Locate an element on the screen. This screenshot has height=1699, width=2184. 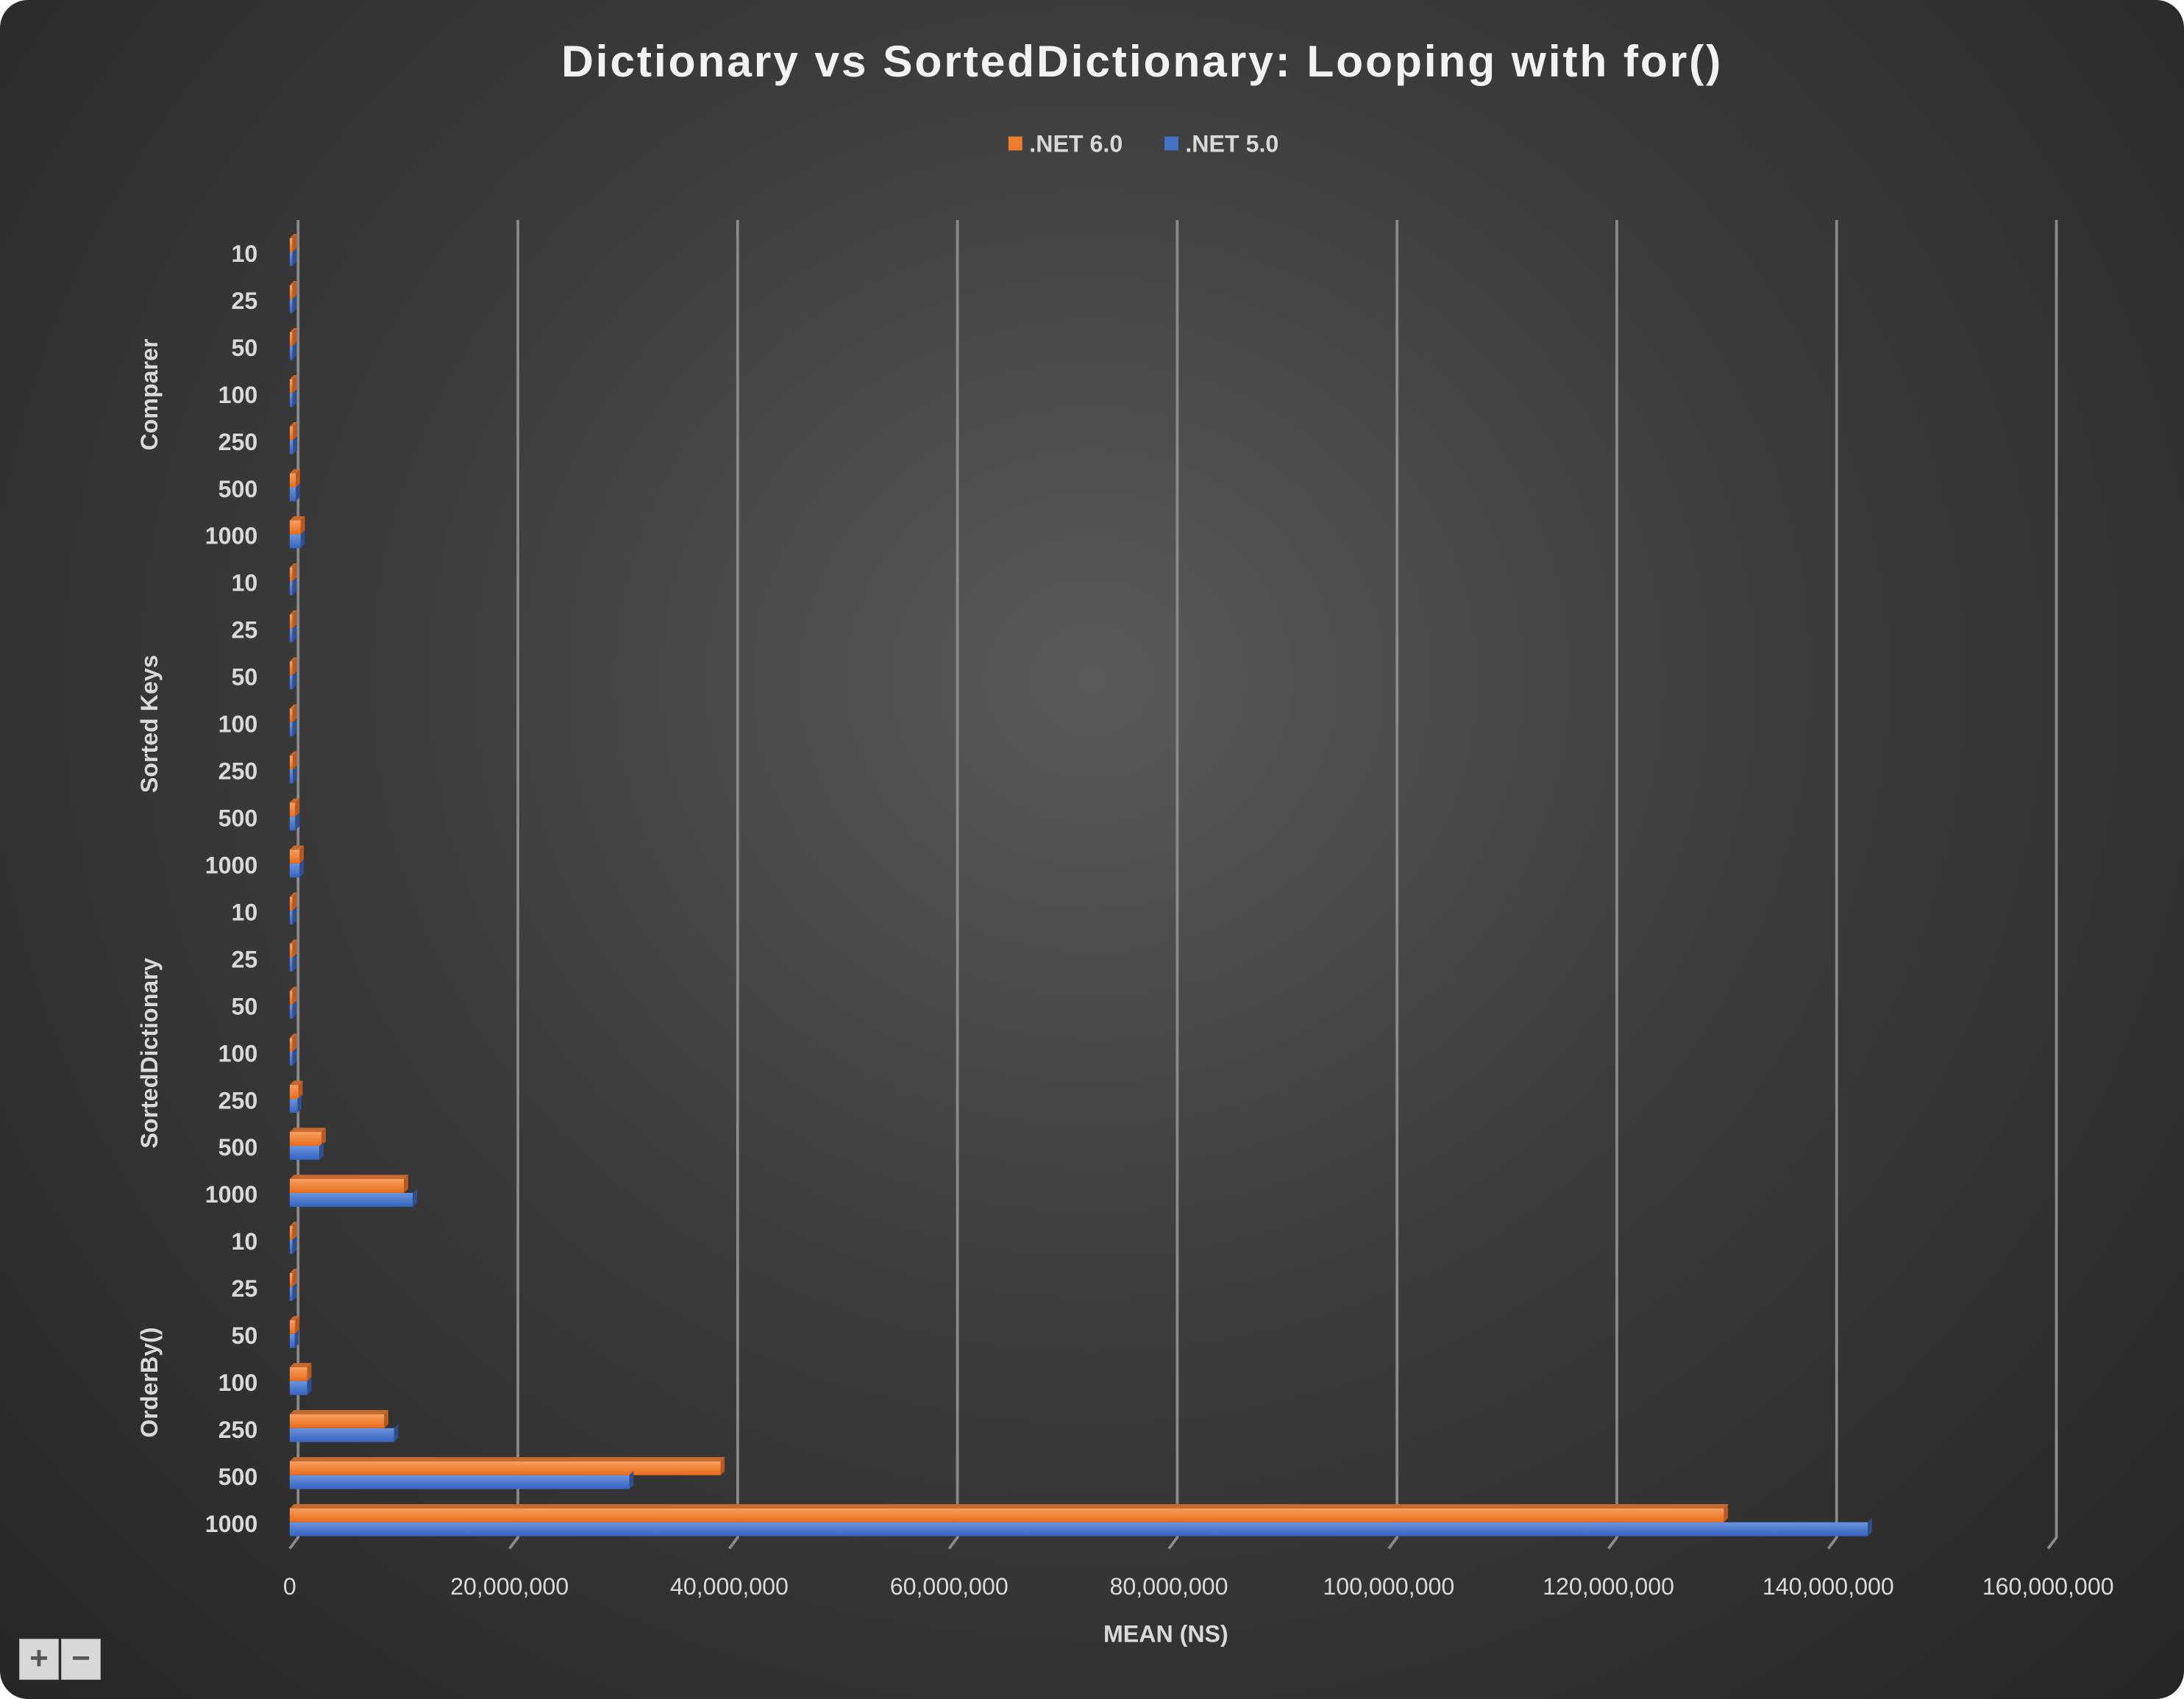
legend-swatch-net5 is located at coordinates (1171, 143).